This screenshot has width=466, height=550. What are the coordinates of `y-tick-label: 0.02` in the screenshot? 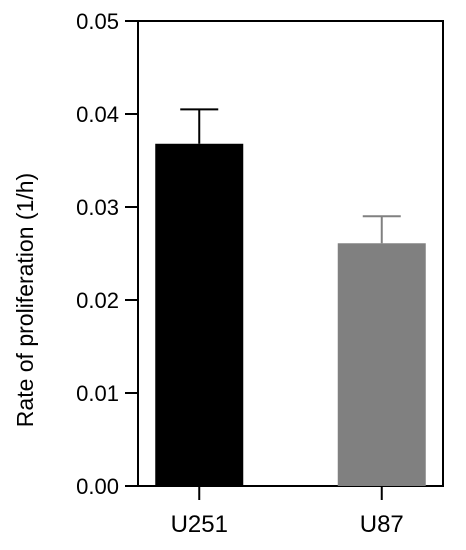 It's located at (97, 300).